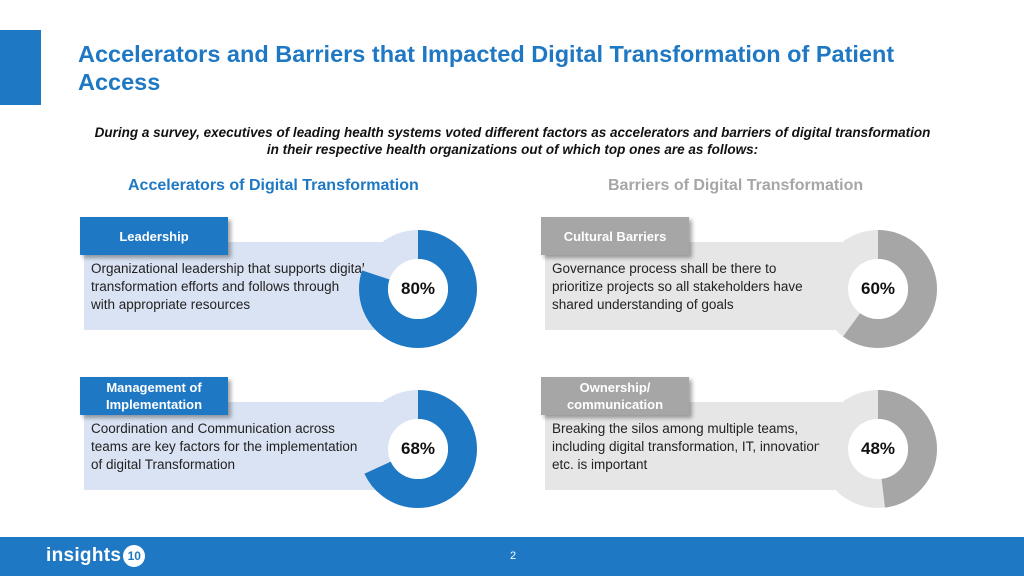  I want to click on accelerators-heading: Accelerators of Digital Transformation, so click(273, 185).